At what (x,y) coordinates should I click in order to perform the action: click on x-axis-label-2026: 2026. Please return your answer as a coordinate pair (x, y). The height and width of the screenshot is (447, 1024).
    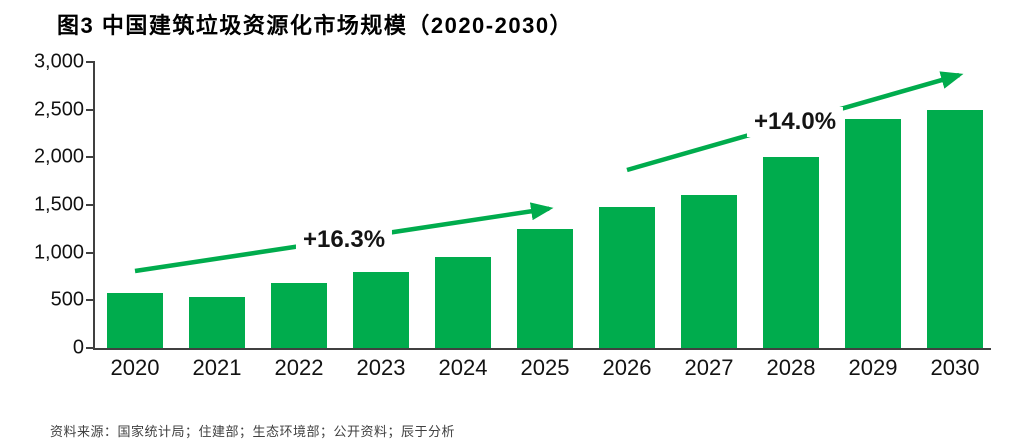
    Looking at the image, I should click on (627, 367).